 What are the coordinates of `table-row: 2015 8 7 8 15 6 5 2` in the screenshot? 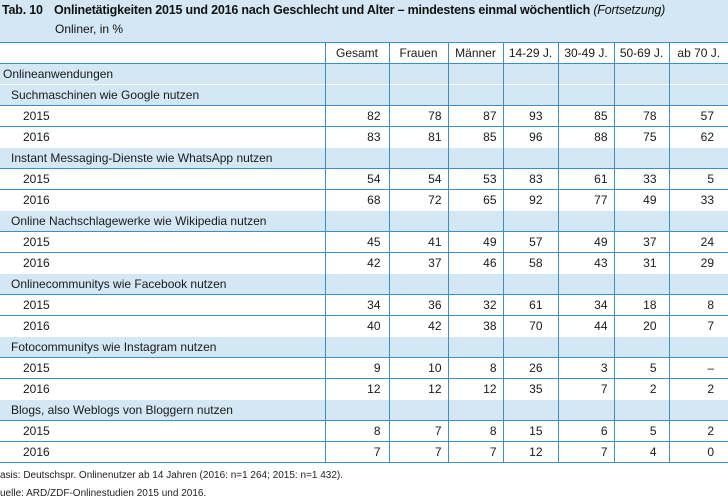 It's located at (364, 431).